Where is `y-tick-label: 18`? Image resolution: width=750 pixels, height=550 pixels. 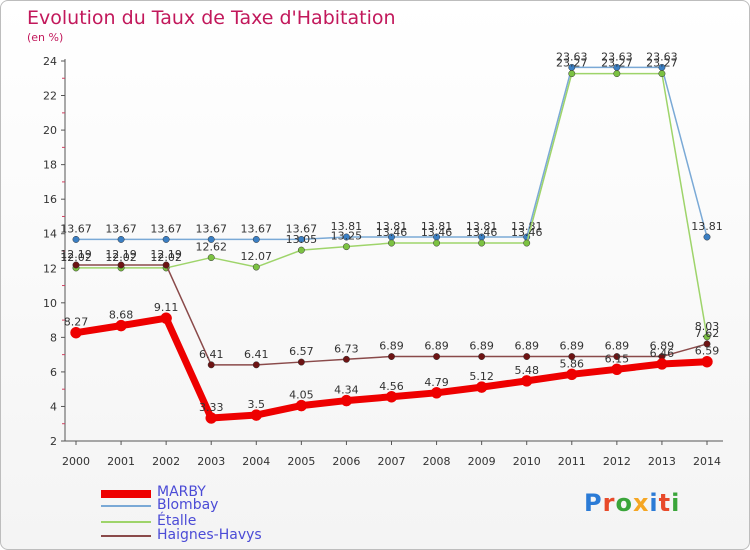
y-tick-label: 18 is located at coordinates (50, 165).